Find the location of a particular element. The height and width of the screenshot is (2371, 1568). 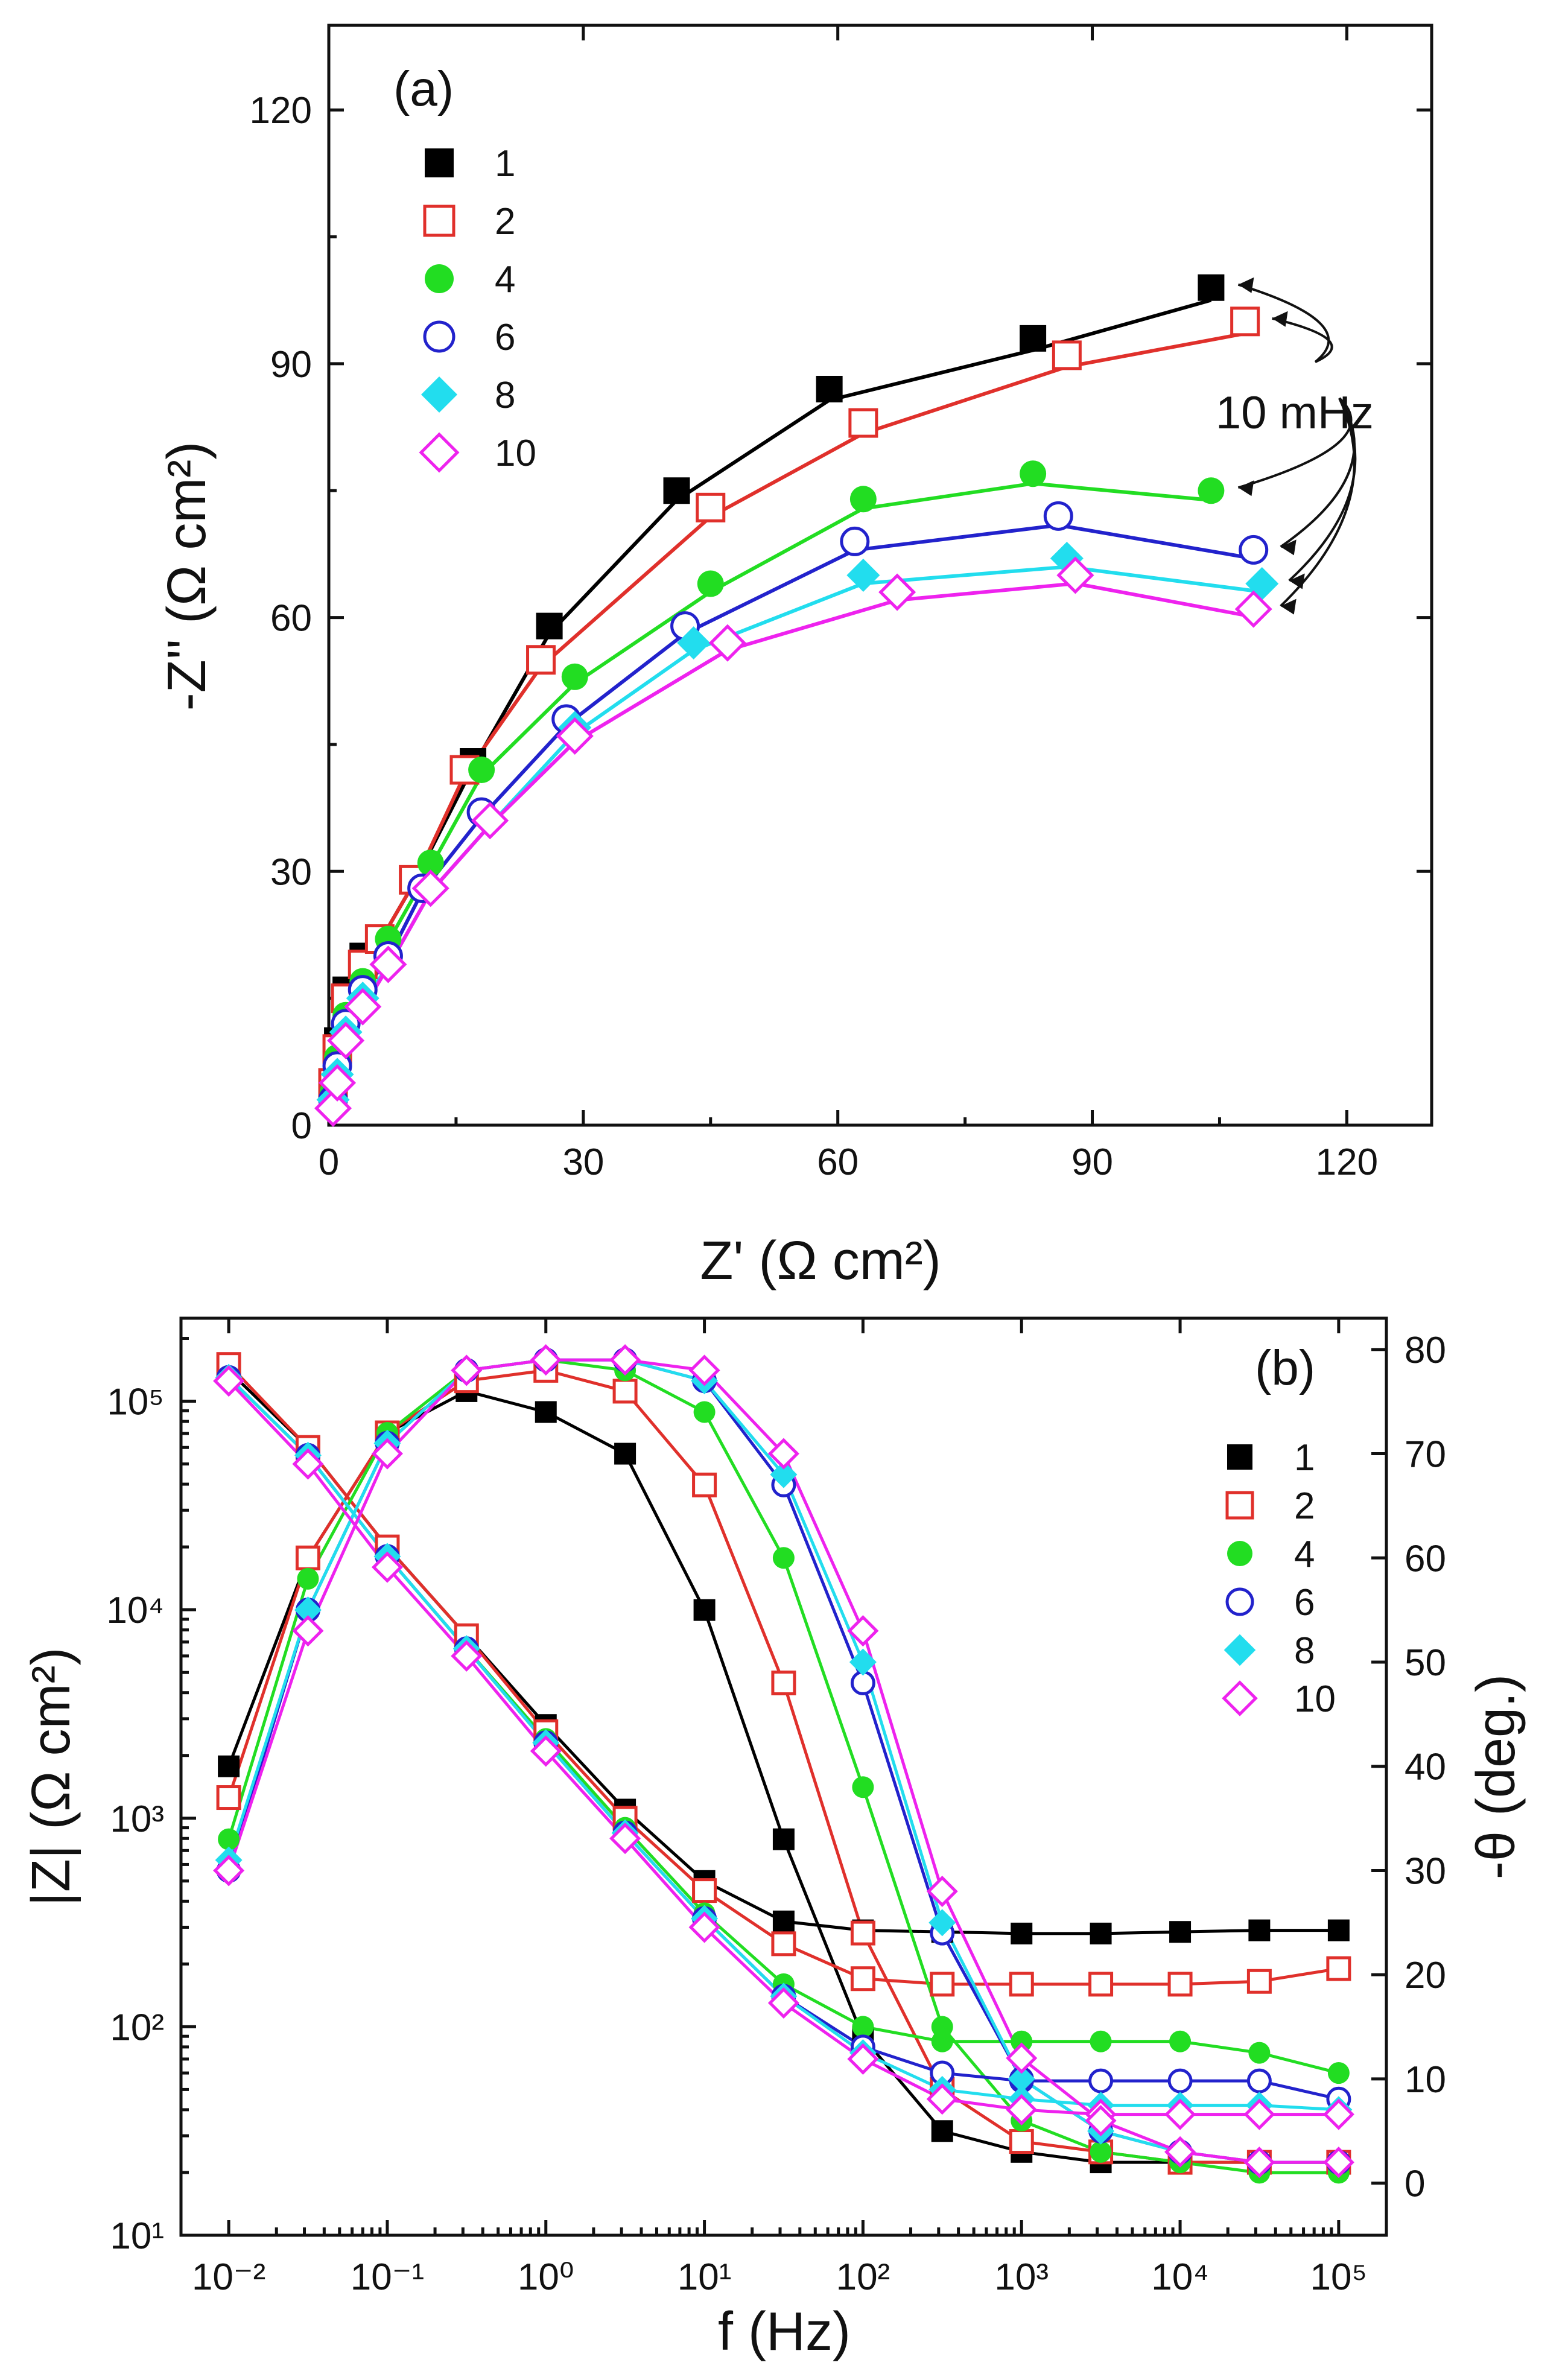

x-tick-label-a: 90 is located at coordinates (1092, 1162).